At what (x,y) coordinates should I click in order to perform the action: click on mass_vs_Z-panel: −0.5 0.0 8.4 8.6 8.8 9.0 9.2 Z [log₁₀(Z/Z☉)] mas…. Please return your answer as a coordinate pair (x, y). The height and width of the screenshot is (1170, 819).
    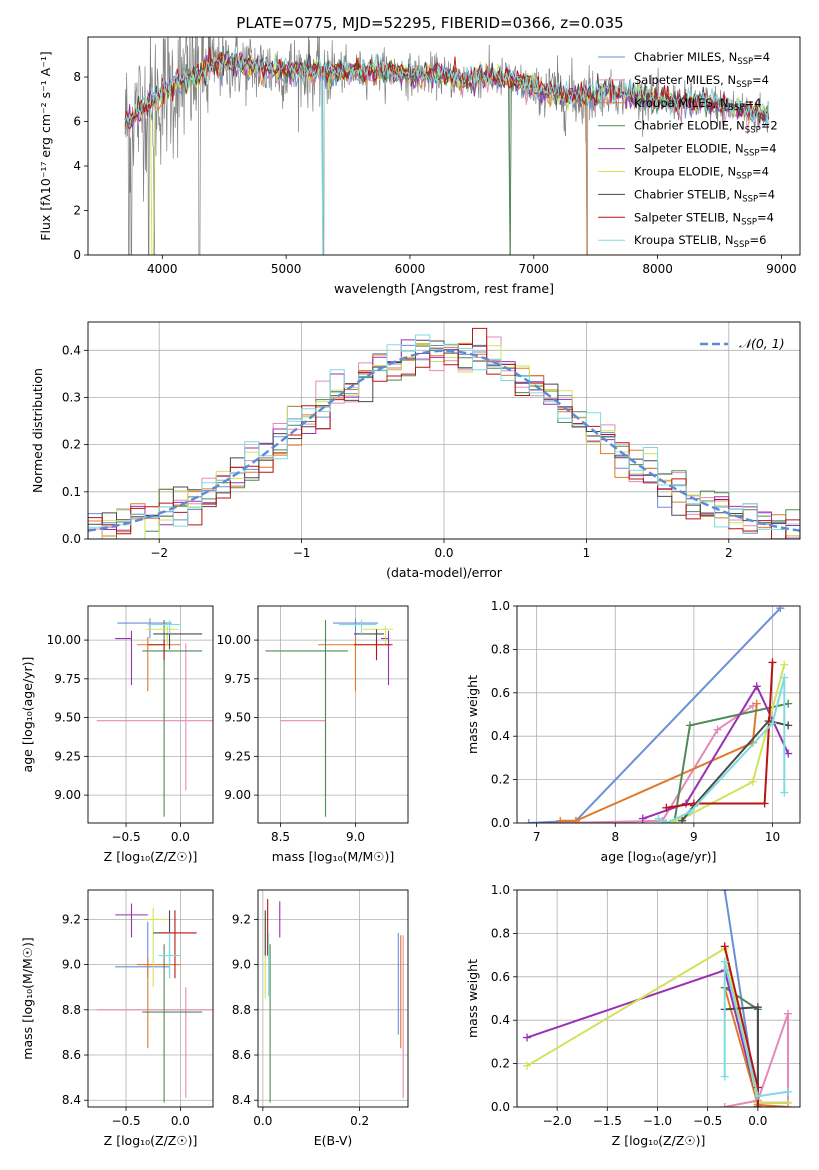
    Looking at the image, I should click on (117, 1018).